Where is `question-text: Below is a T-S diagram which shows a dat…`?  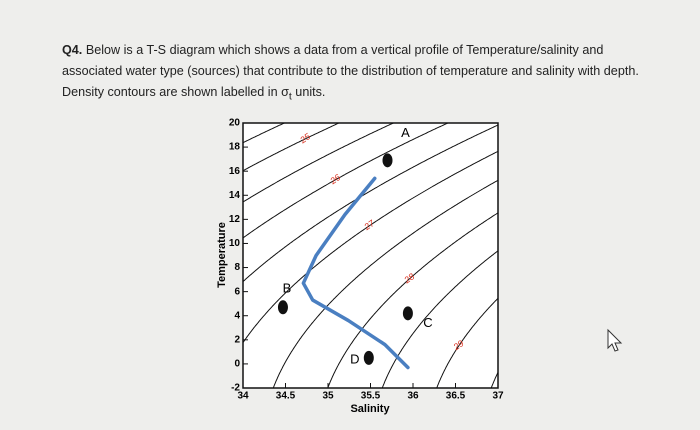
question-text: Below is a T-S diagram which shows a dat… is located at coordinates (350, 71).